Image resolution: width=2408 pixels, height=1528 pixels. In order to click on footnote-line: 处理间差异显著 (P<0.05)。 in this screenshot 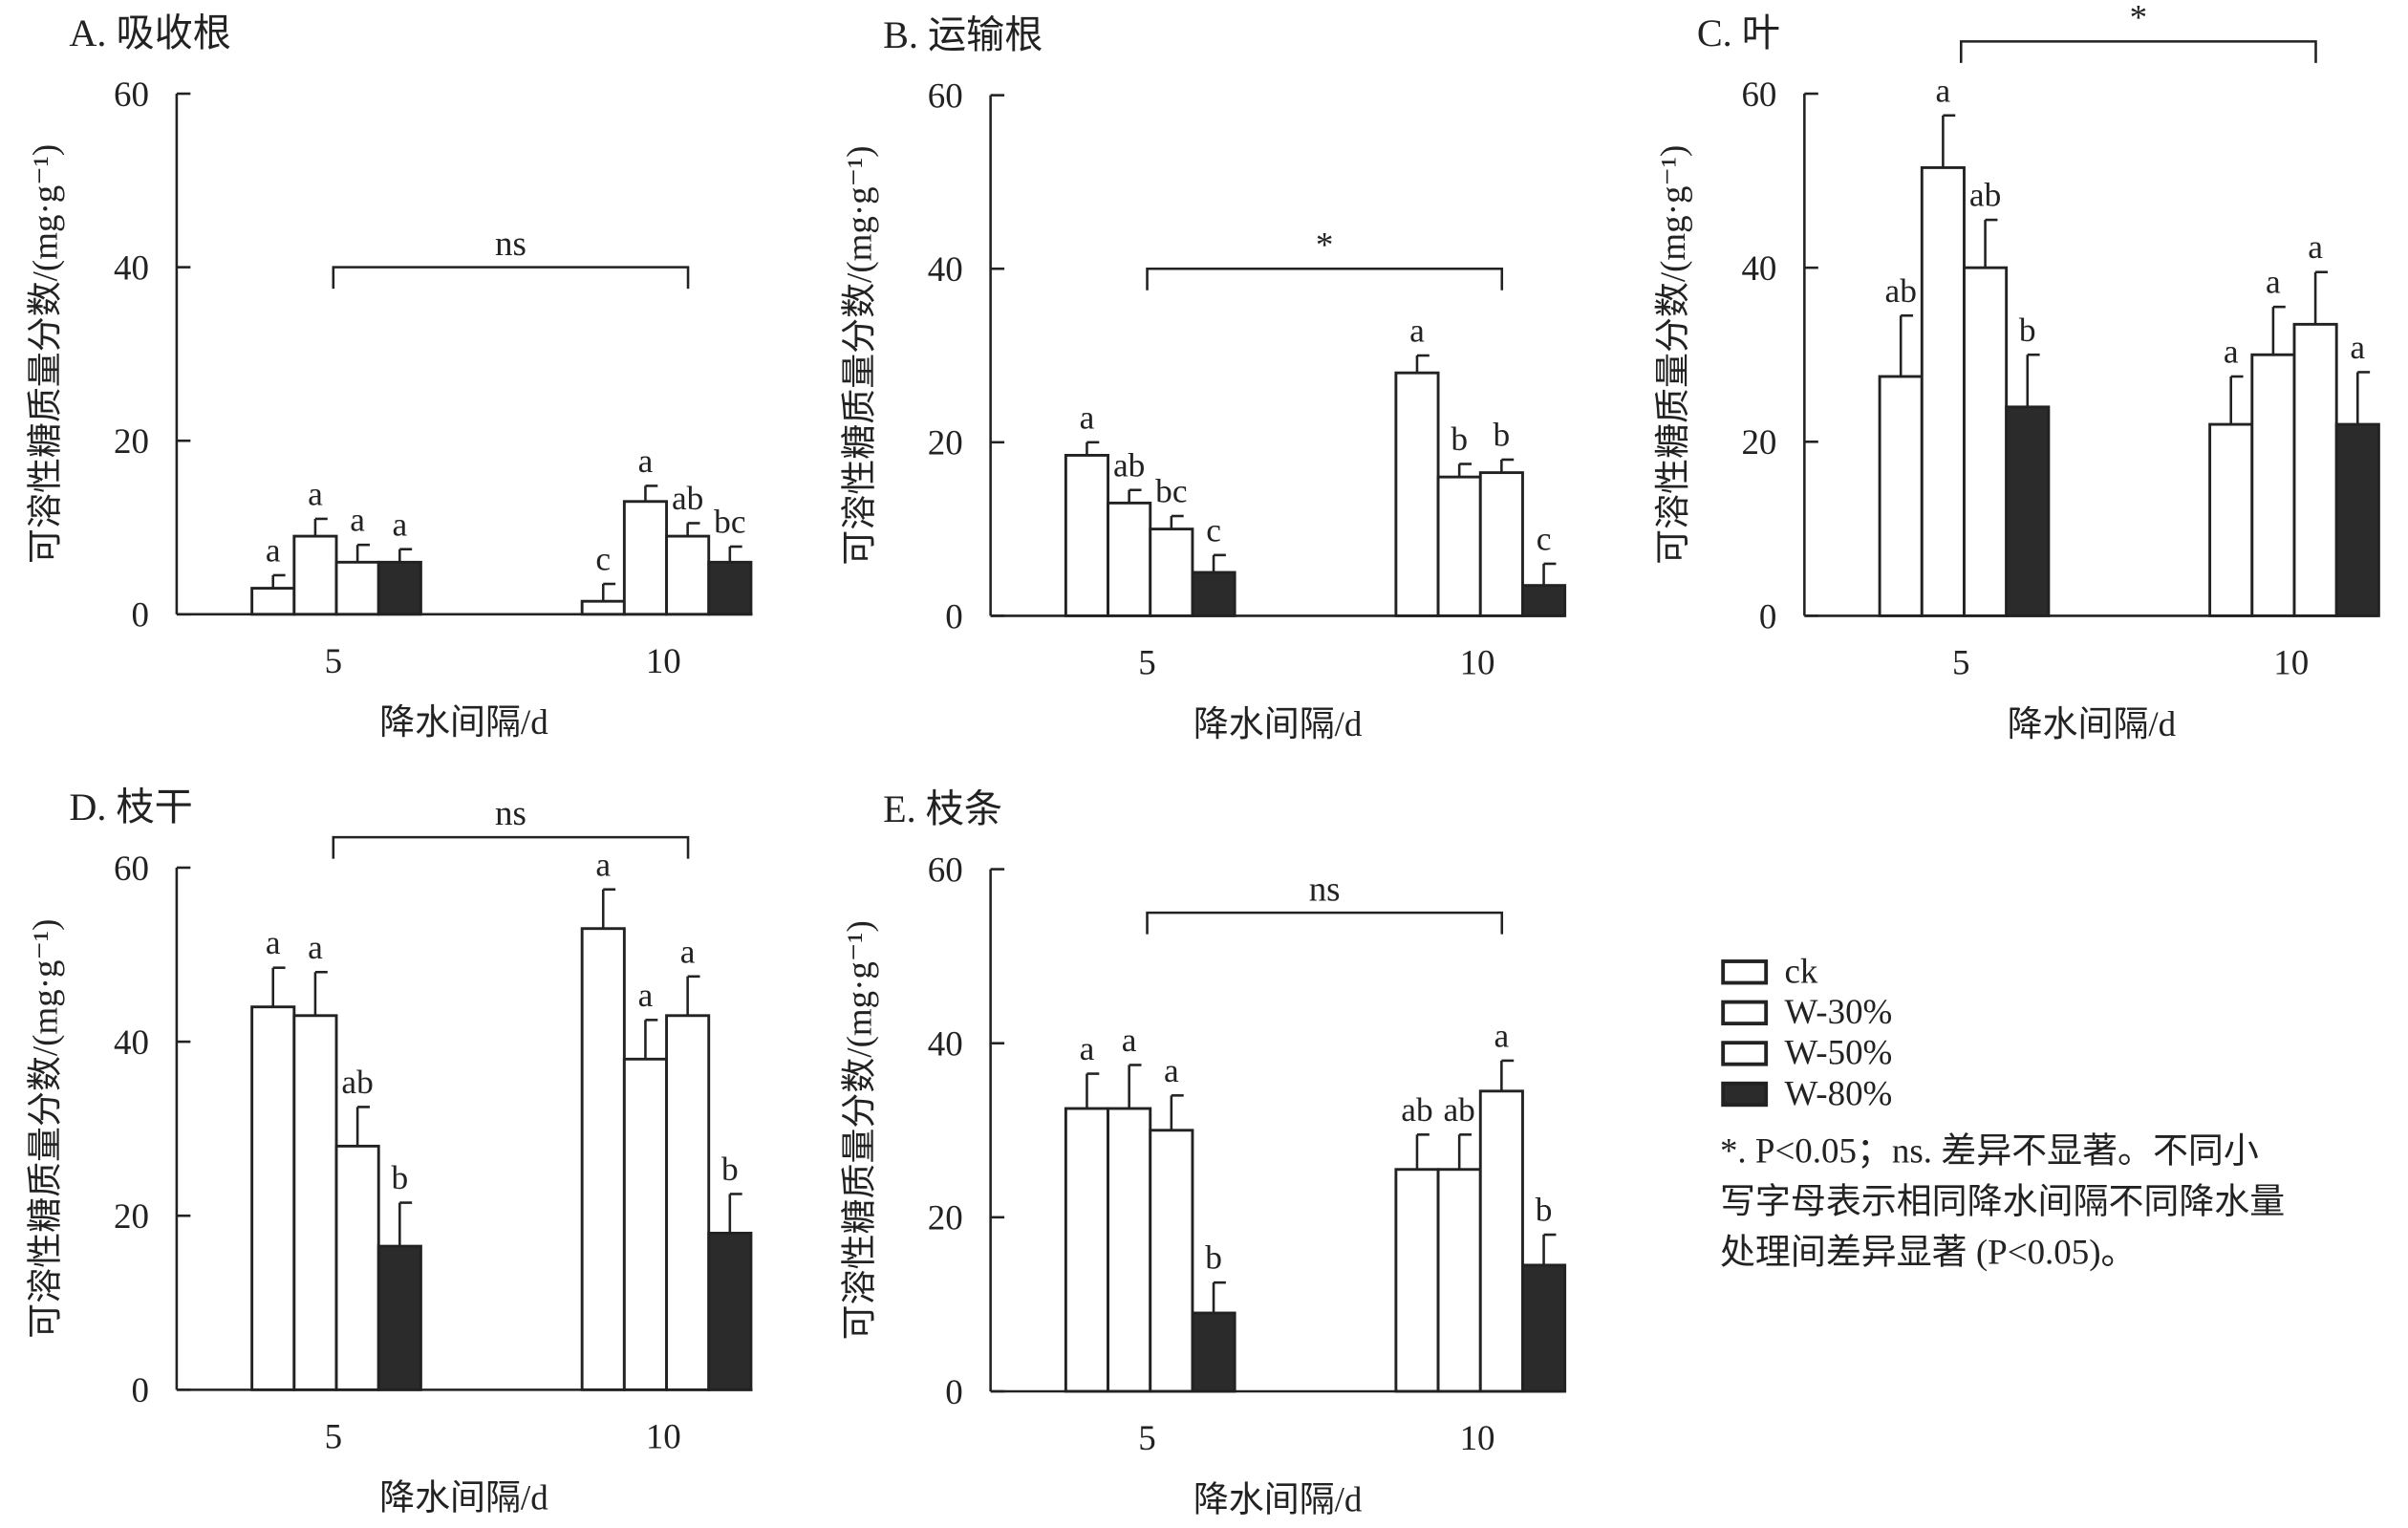, I will do `click(1929, 1253)`.